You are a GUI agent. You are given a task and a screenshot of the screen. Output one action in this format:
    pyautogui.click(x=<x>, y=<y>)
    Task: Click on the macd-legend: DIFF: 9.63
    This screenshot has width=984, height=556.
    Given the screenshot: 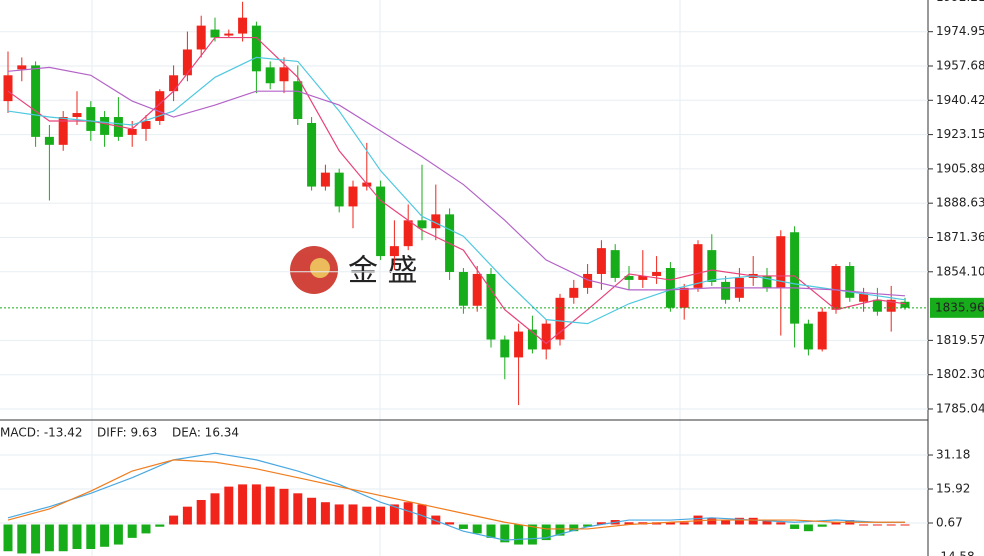 What is the action you would take?
    pyautogui.click(x=127, y=433)
    